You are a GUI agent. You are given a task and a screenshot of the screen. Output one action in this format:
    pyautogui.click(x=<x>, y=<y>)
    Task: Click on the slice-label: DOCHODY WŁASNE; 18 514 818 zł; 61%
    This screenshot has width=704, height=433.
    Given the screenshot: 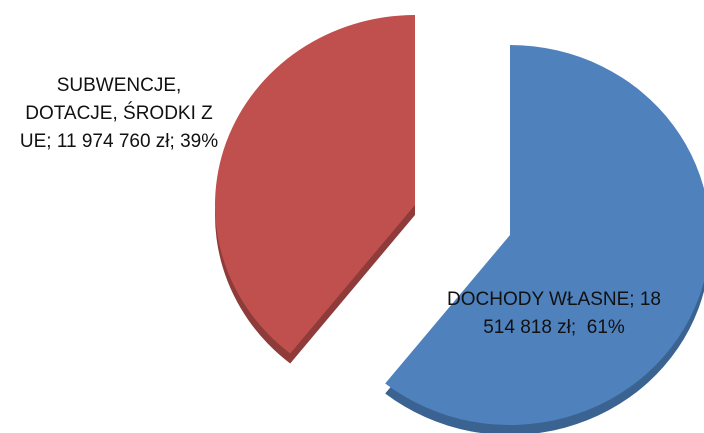 What is the action you would take?
    pyautogui.click(x=554, y=313)
    